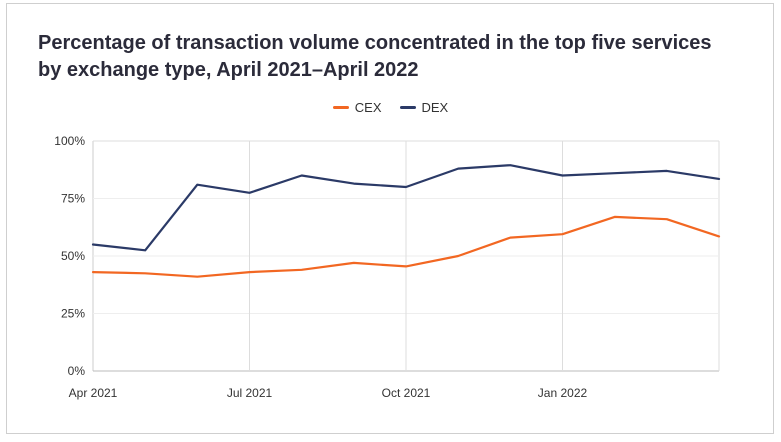 This screenshot has height=442, width=781. Describe the element at coordinates (73, 256) in the screenshot. I see `y-tick-label: 50%` at that location.